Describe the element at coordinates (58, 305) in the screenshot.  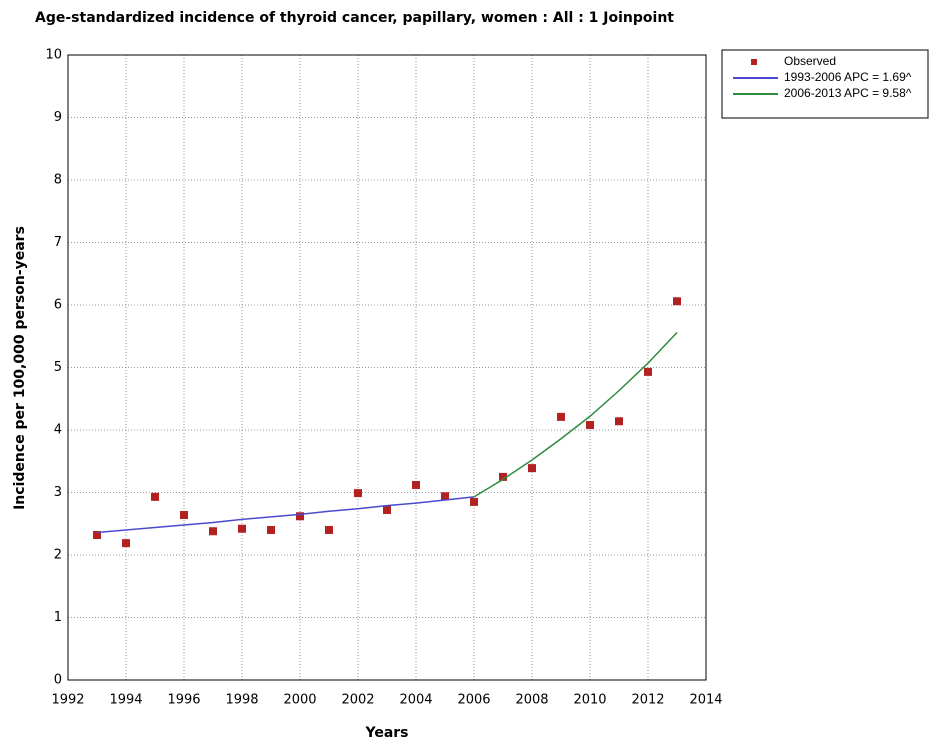
I see `y-tick-label: 6` at that location.